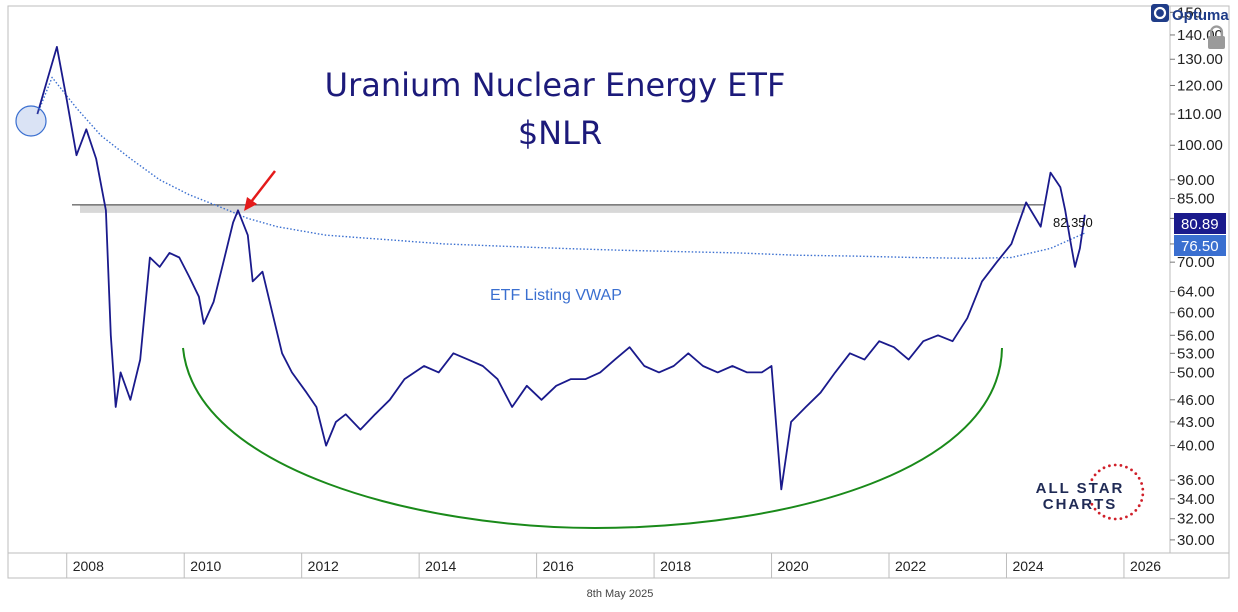  I want to click on x-tick-label-5: 2018, so click(675, 566).